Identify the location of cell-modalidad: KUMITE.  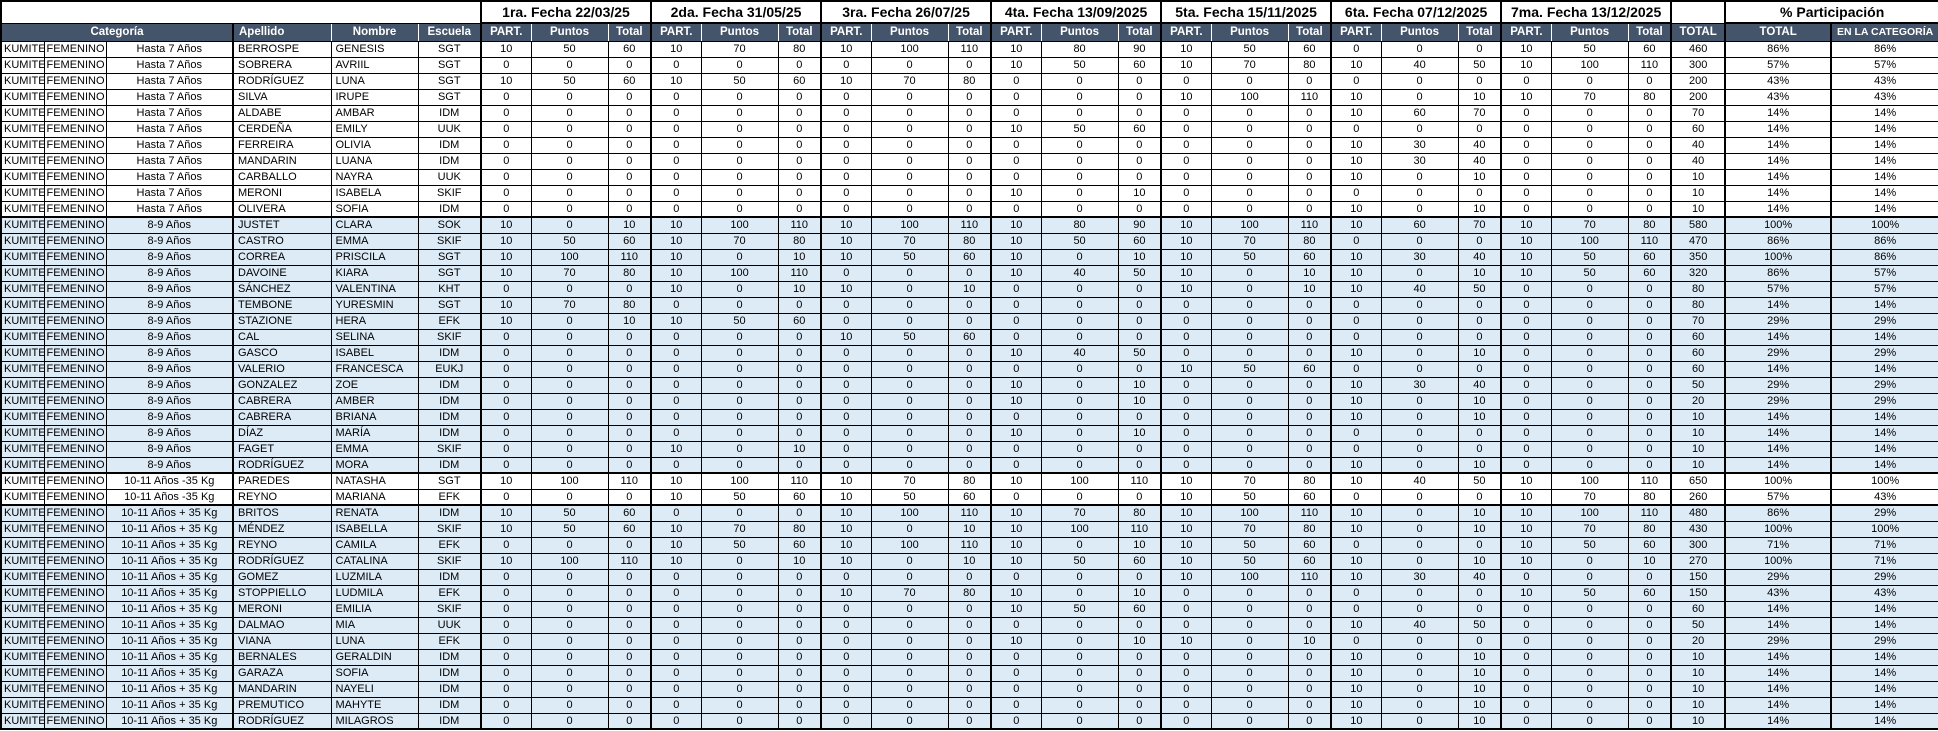
(22, 289).